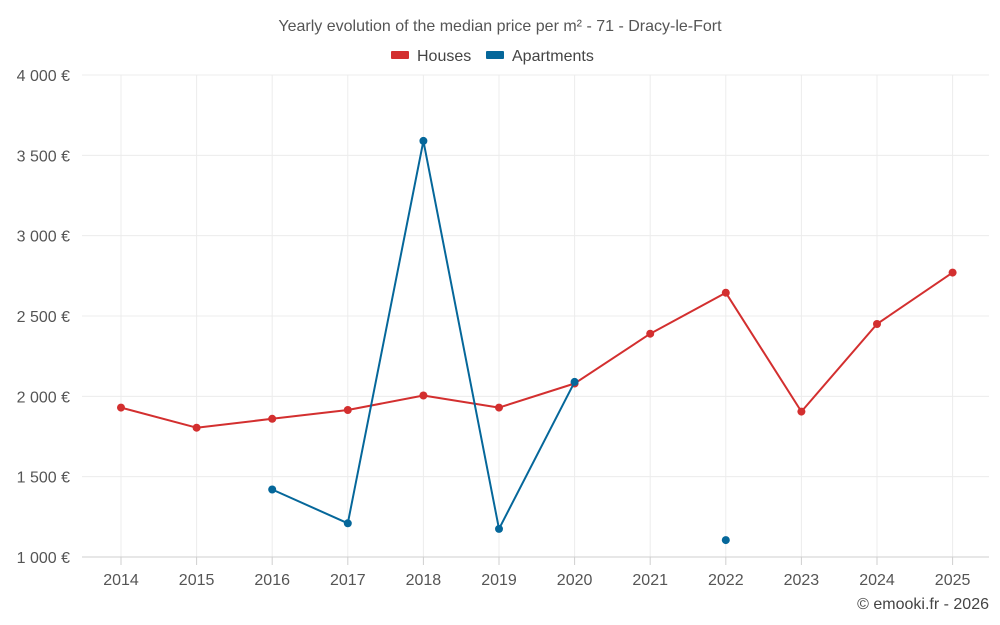 The image size is (1000, 625). Describe the element at coordinates (400, 55) in the screenshot. I see `legend-swatch-houses` at that location.